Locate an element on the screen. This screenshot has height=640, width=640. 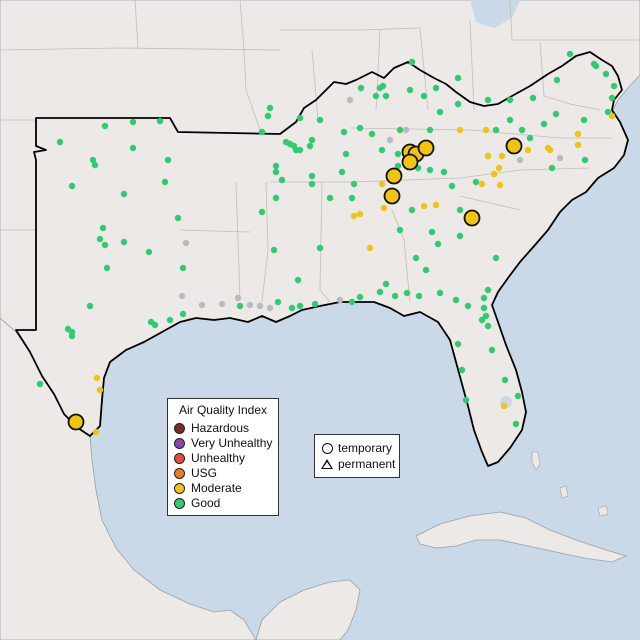
legend-label: USG is located at coordinates (204, 473).